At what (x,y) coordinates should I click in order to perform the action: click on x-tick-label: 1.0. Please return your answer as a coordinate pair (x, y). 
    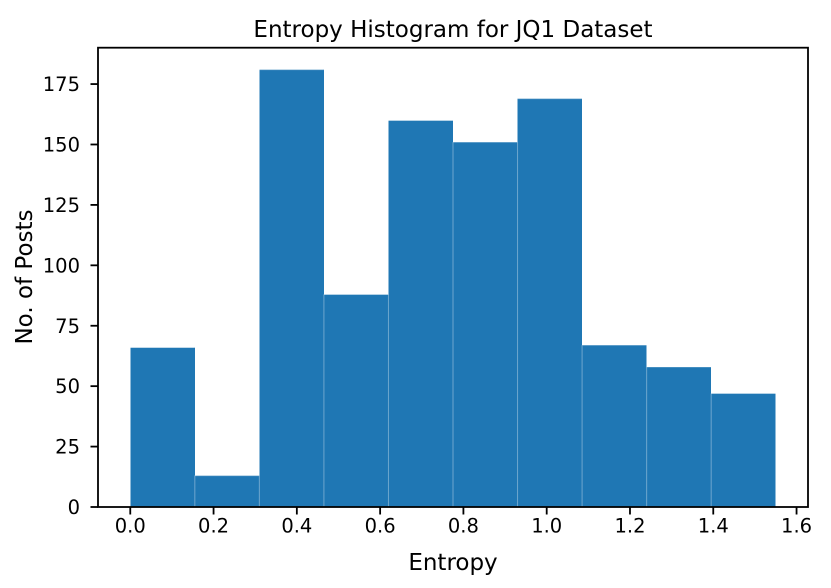
    Looking at the image, I should click on (546, 526).